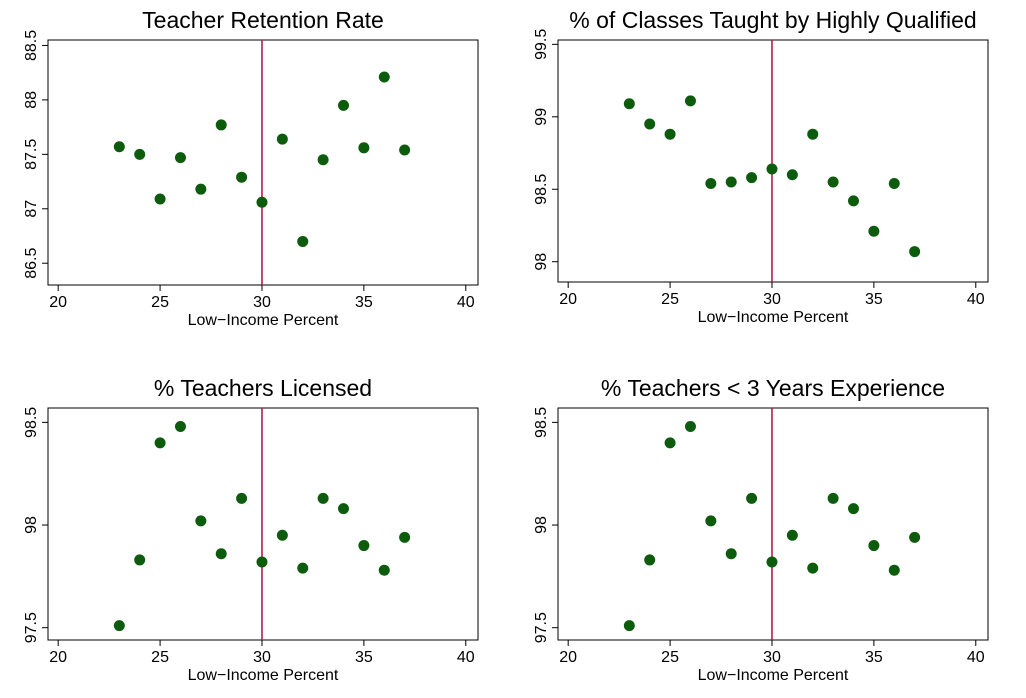 Image resolution: width=1026 pixels, height=698 pixels. Describe the element at coordinates (541, 117) in the screenshot. I see `y-tick-label: 99` at that location.